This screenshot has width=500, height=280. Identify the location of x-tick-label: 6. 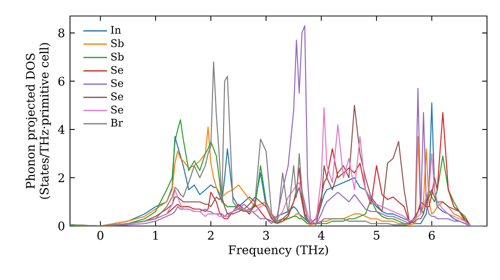
(431, 235).